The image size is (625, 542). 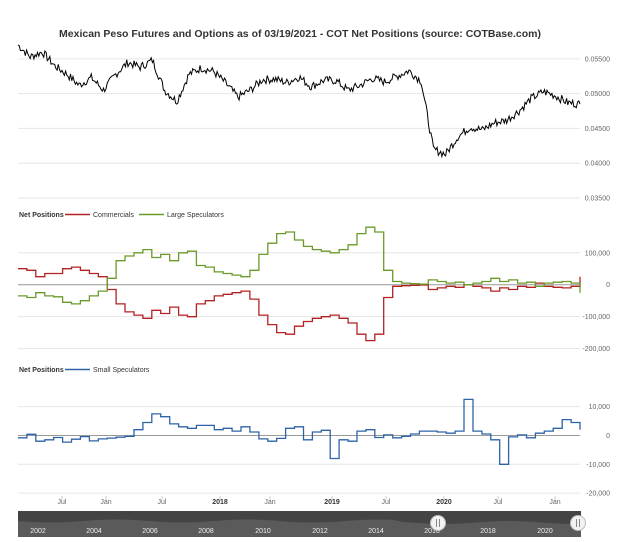 I want to click on price-tick-label: 0.05000, so click(x=597, y=94).